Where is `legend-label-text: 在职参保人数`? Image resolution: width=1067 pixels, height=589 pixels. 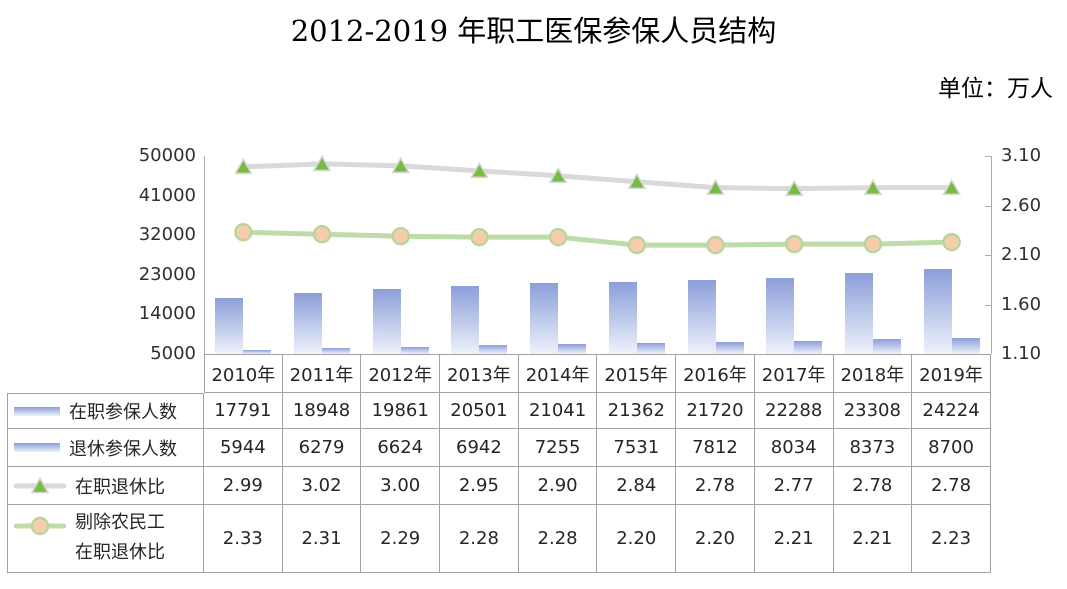 legend-label-text: 在职参保人数 is located at coordinates (123, 412).